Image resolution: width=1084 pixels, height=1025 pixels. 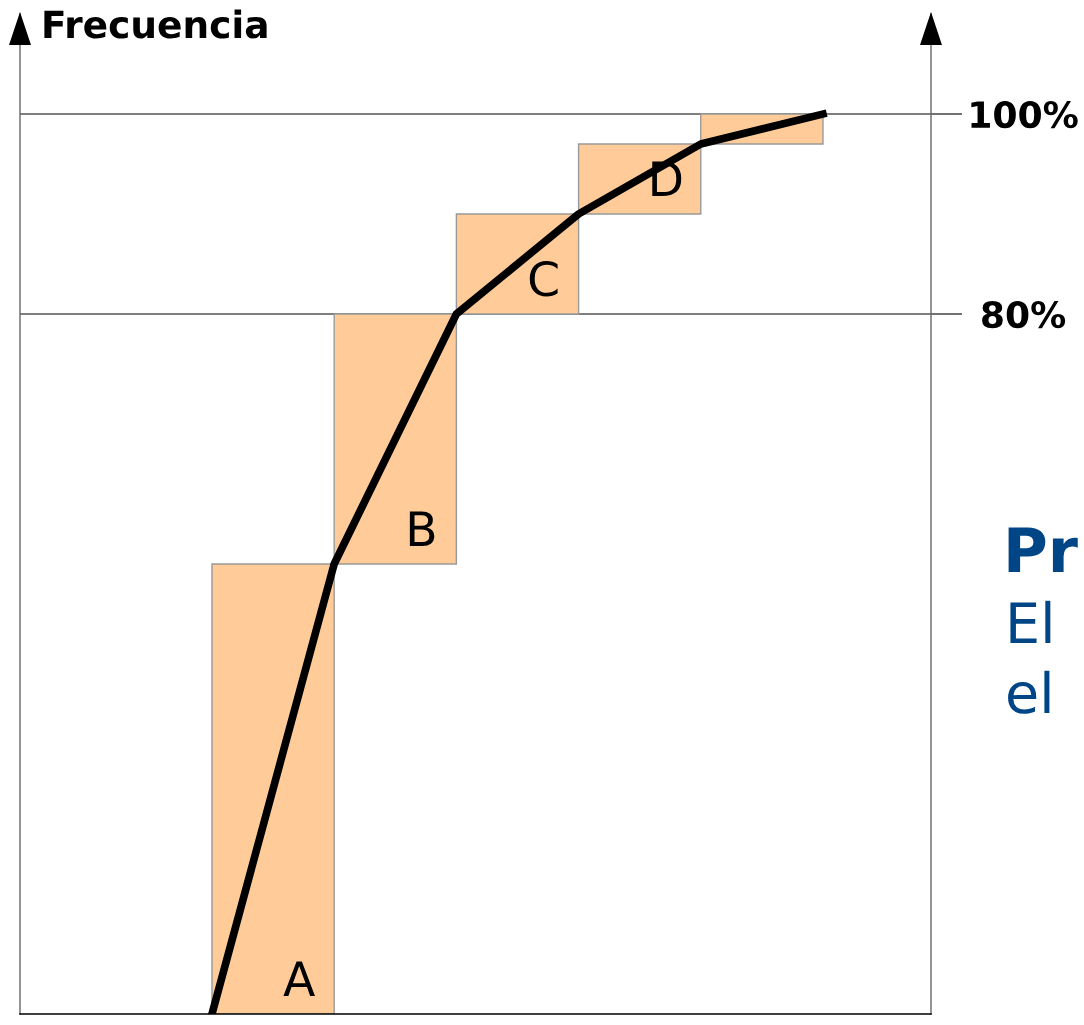 I want to click on text: El, so click(x=1030, y=621).